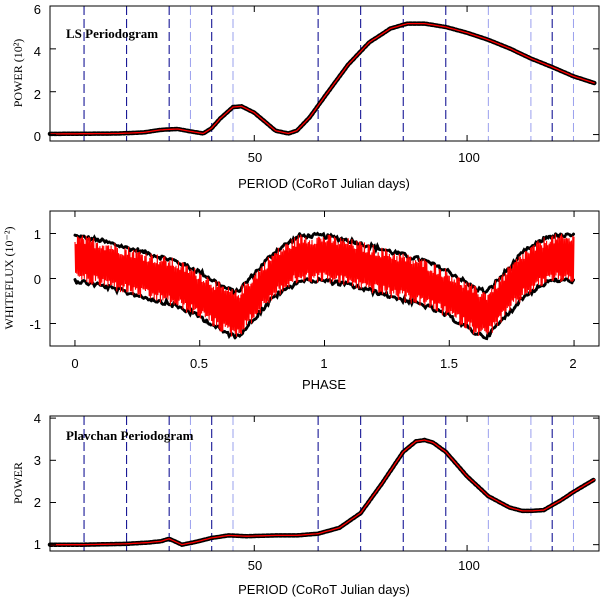 This screenshot has height=600, width=600. Describe the element at coordinates (37, 9) in the screenshot. I see `y-tick-label: 6` at that location.